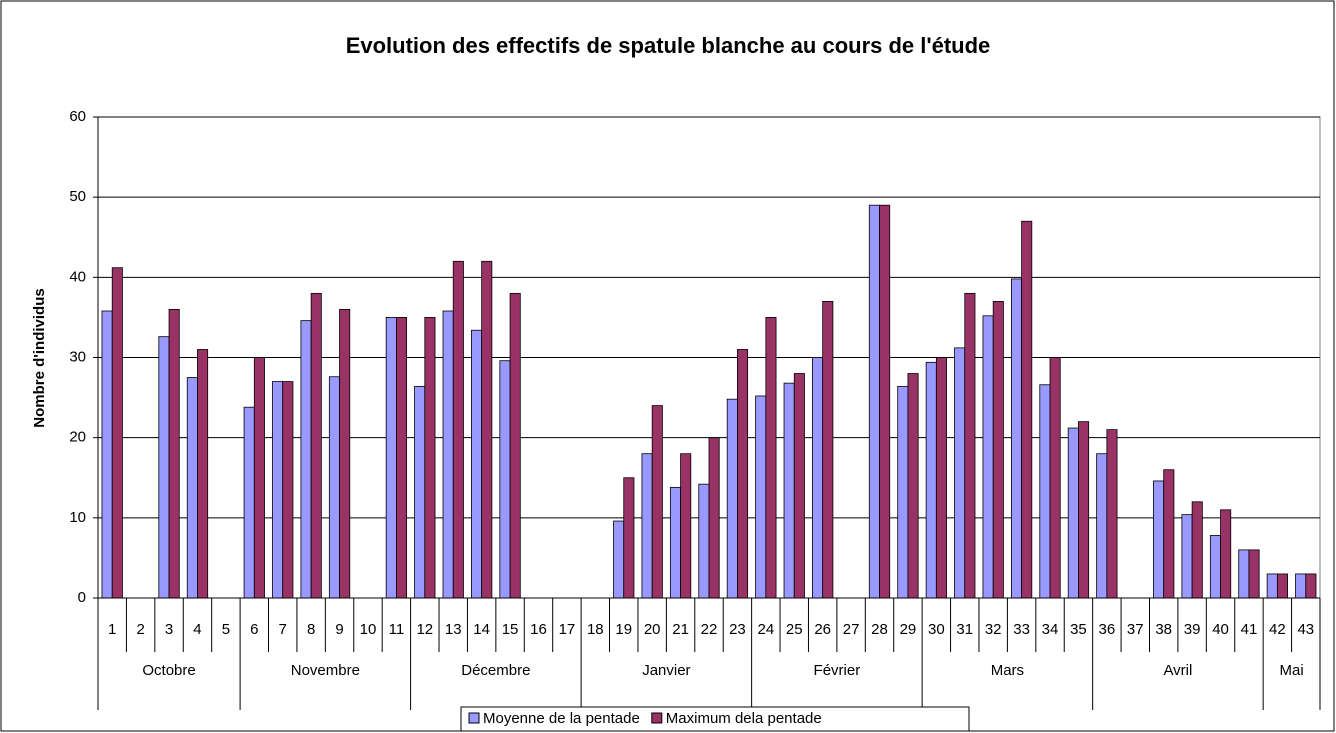  I want to click on x-tick-label: 23, so click(737, 629).